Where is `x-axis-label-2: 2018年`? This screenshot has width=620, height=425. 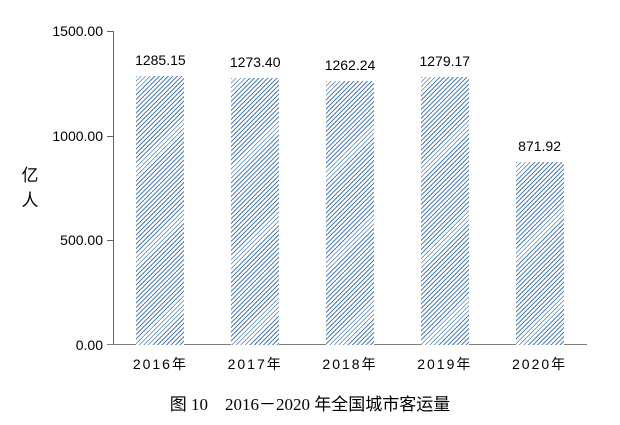 x-axis-label-2: 2018年 is located at coordinates (350, 364).